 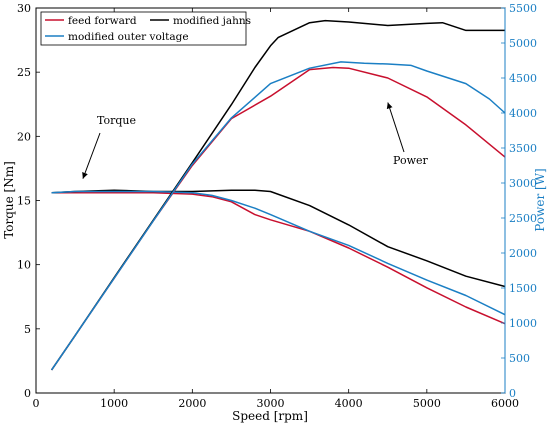 What do you see at coordinates (24, 265) in the screenshot?
I see `y-left-tick-label: 10` at bounding box center [24, 265].